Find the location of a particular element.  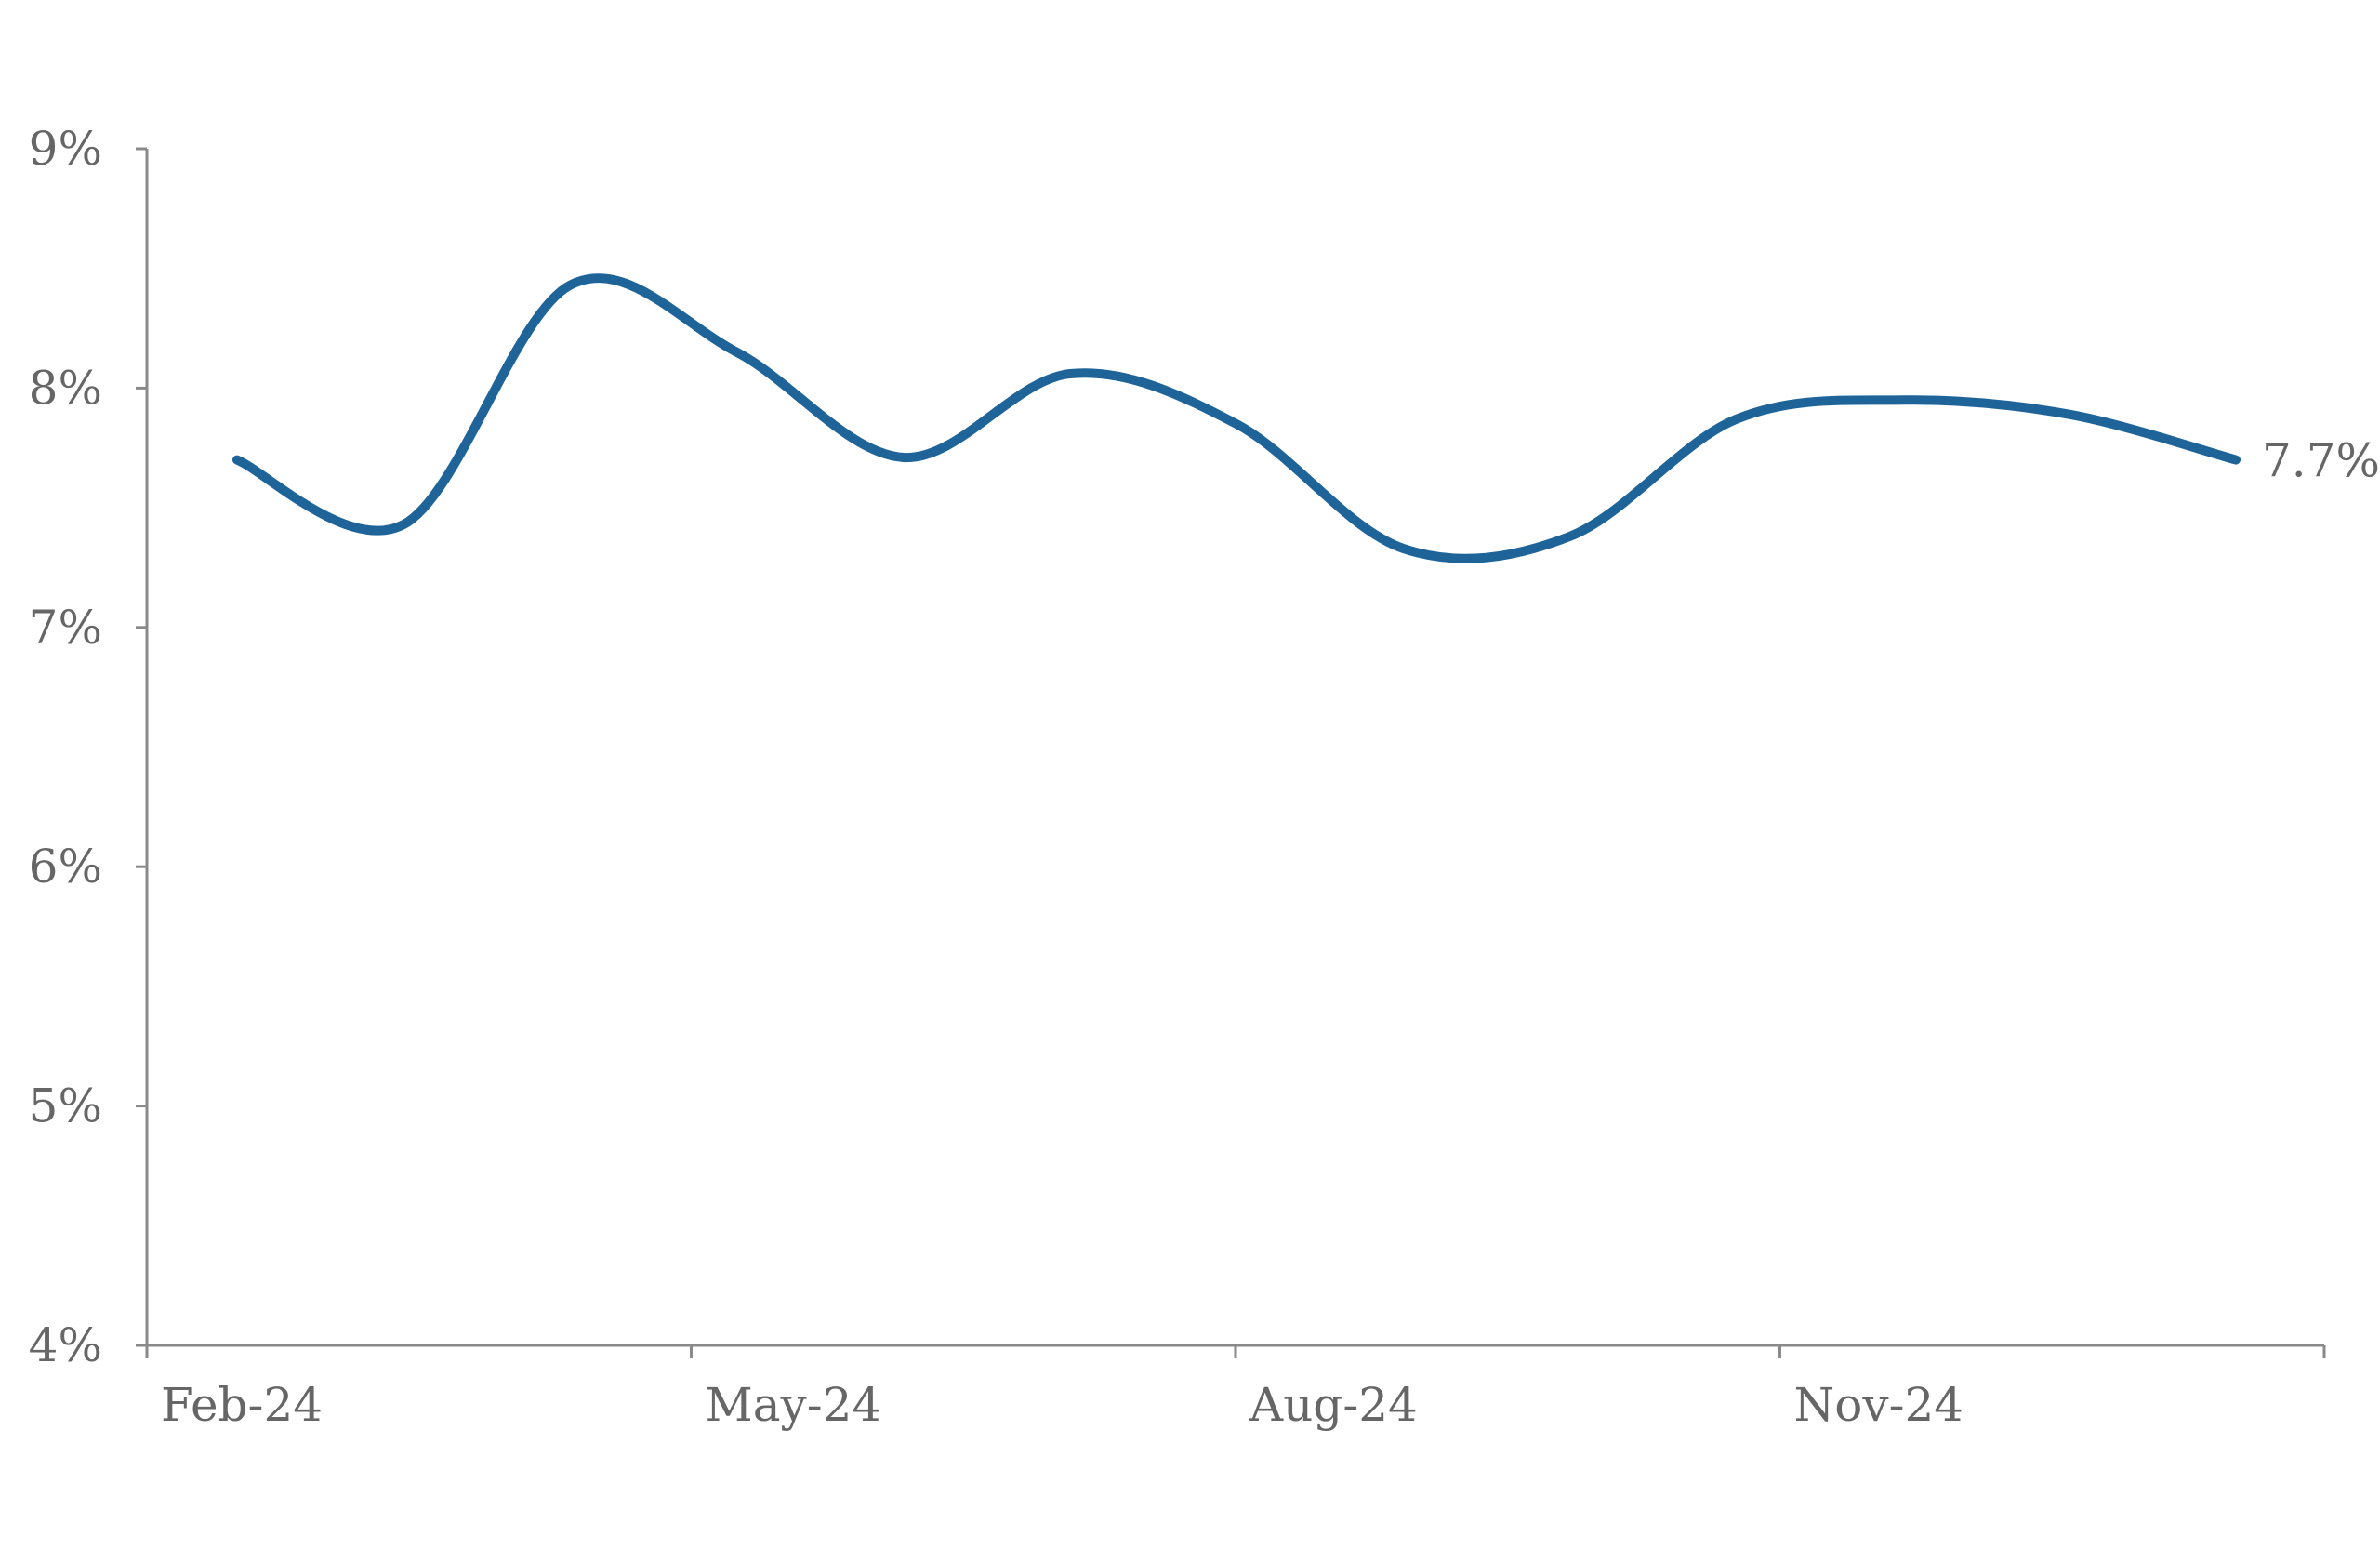

y-tick-label: 7% is located at coordinates (65, 628).